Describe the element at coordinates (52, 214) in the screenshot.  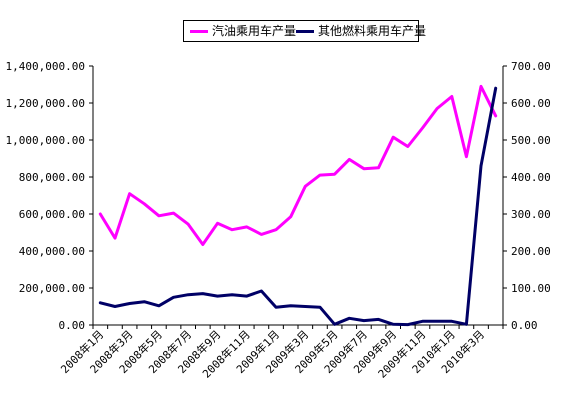
I see `left-tick-label: 600,000.00` at that location.